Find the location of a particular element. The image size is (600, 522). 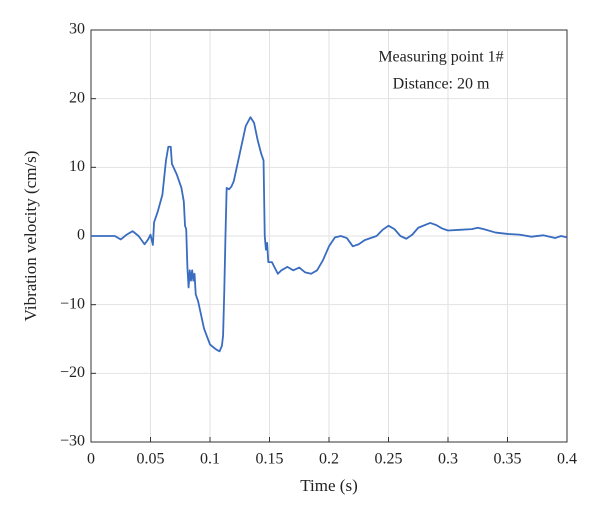

annotation: Measuring point 1# is located at coordinates (440, 57).